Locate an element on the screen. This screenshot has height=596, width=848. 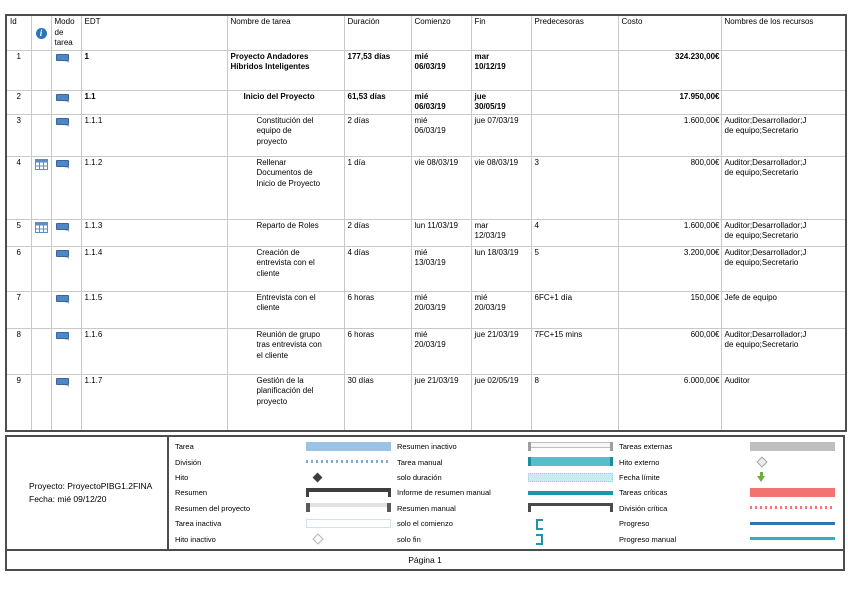
legend-label: División crítica is located at coordinates (643, 508).